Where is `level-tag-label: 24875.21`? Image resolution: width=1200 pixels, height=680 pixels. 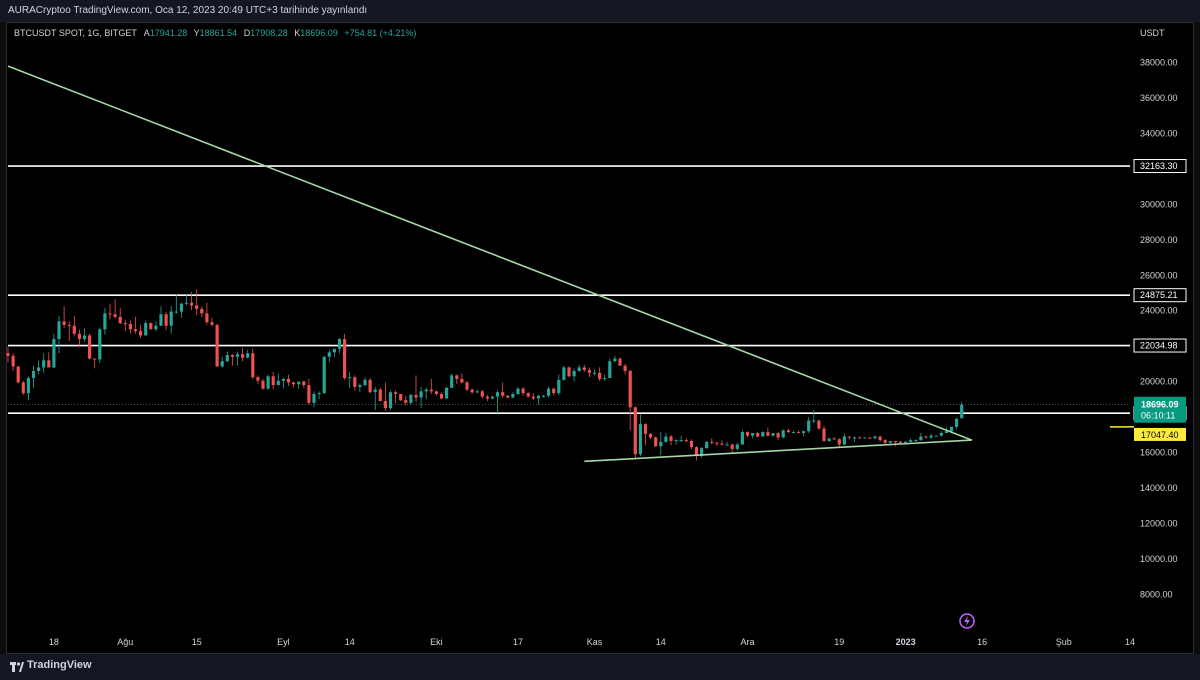
level-tag-label: 24875.21 is located at coordinates (1159, 295).